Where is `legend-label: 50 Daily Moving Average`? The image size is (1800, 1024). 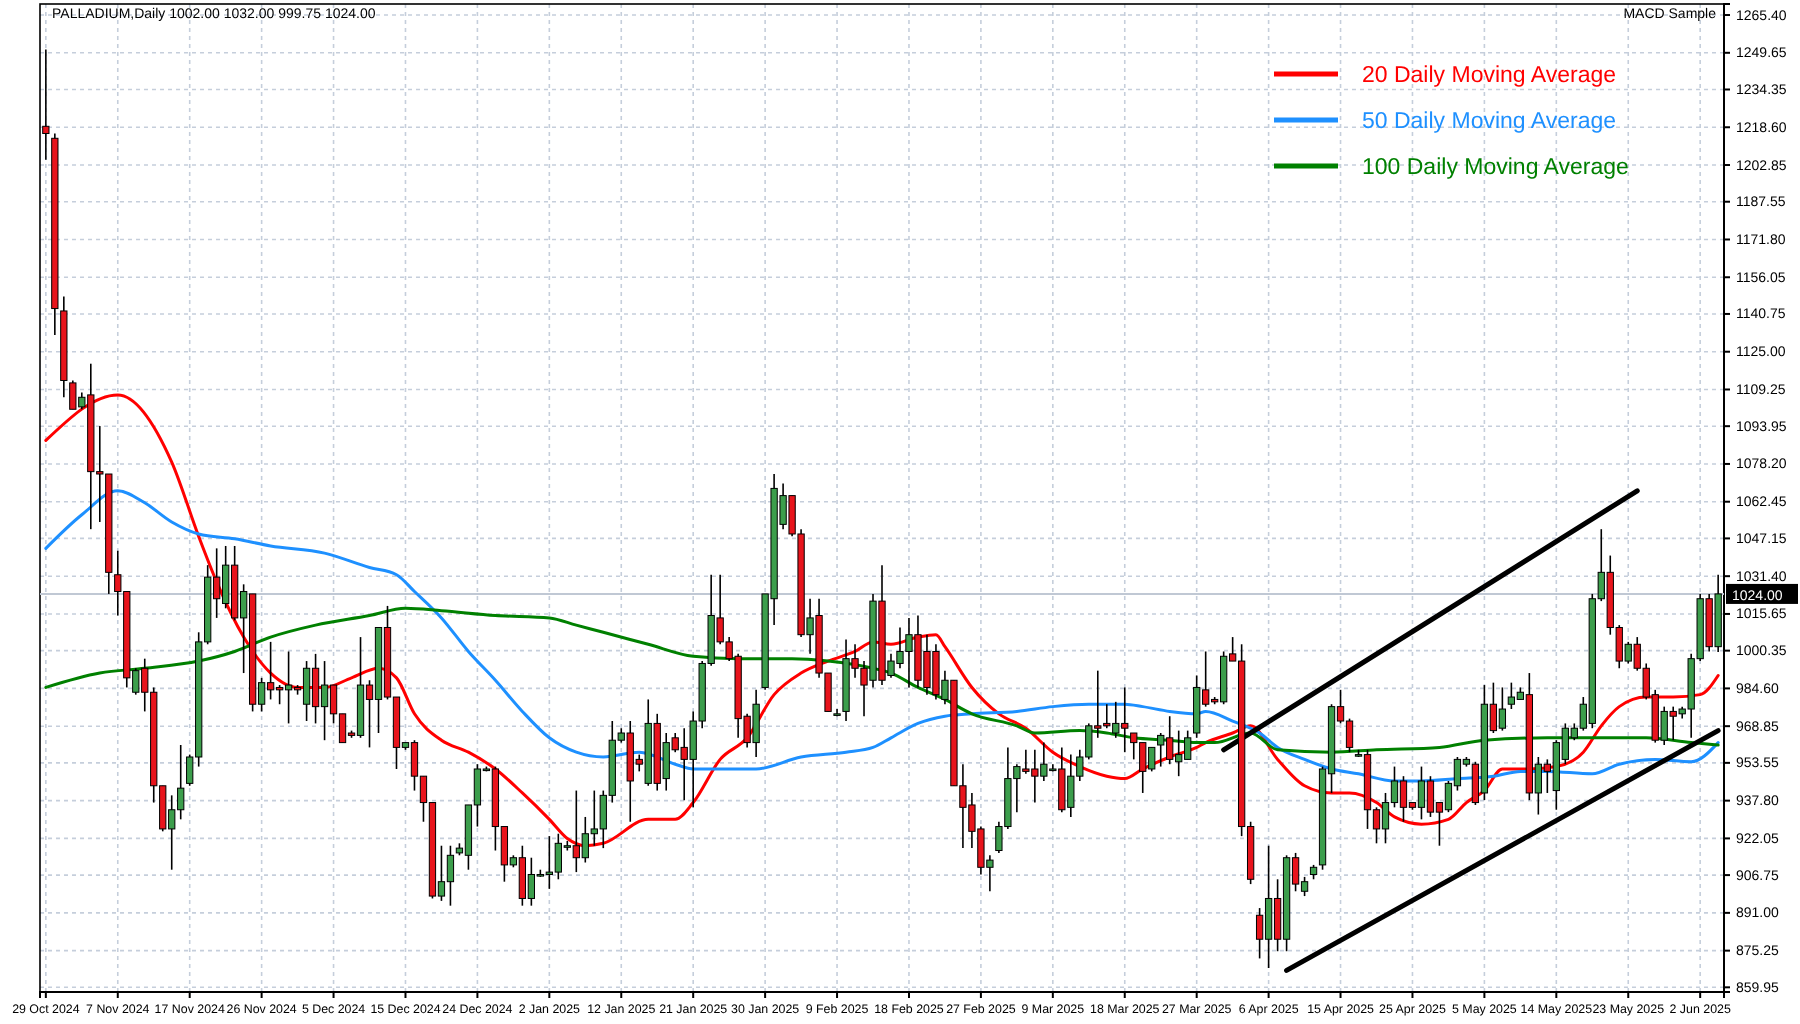 legend-label: 50 Daily Moving Average is located at coordinates (1489, 122).